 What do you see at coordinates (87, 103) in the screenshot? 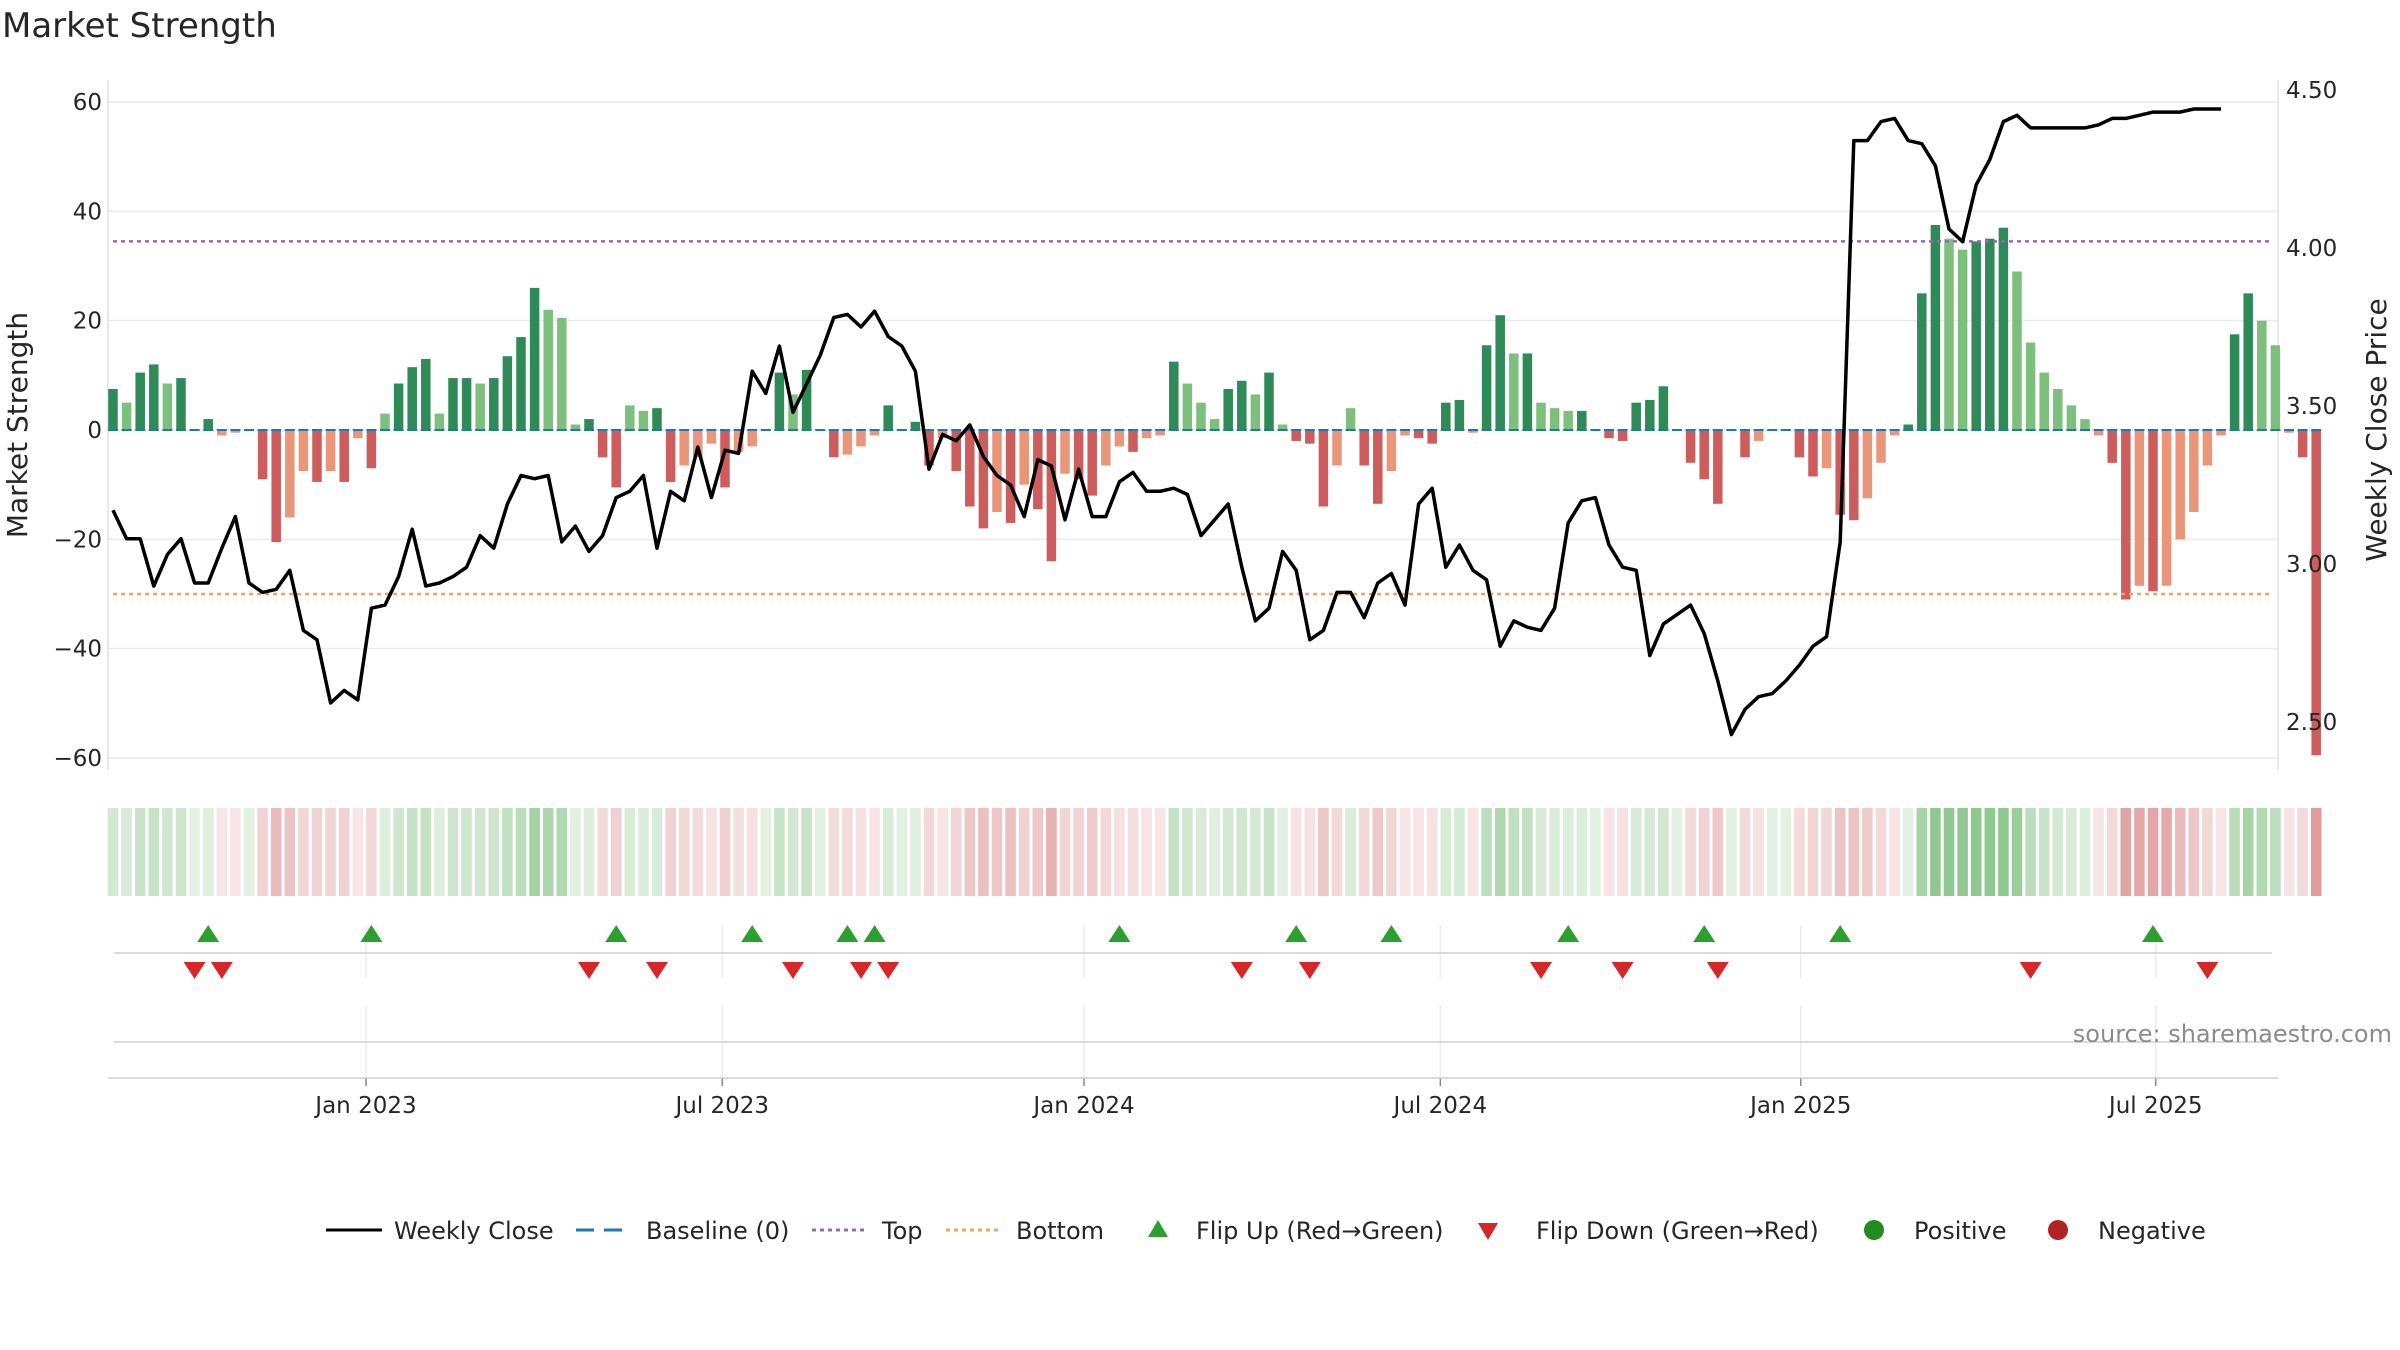
I see `y-tick-label-left: 60` at bounding box center [87, 103].